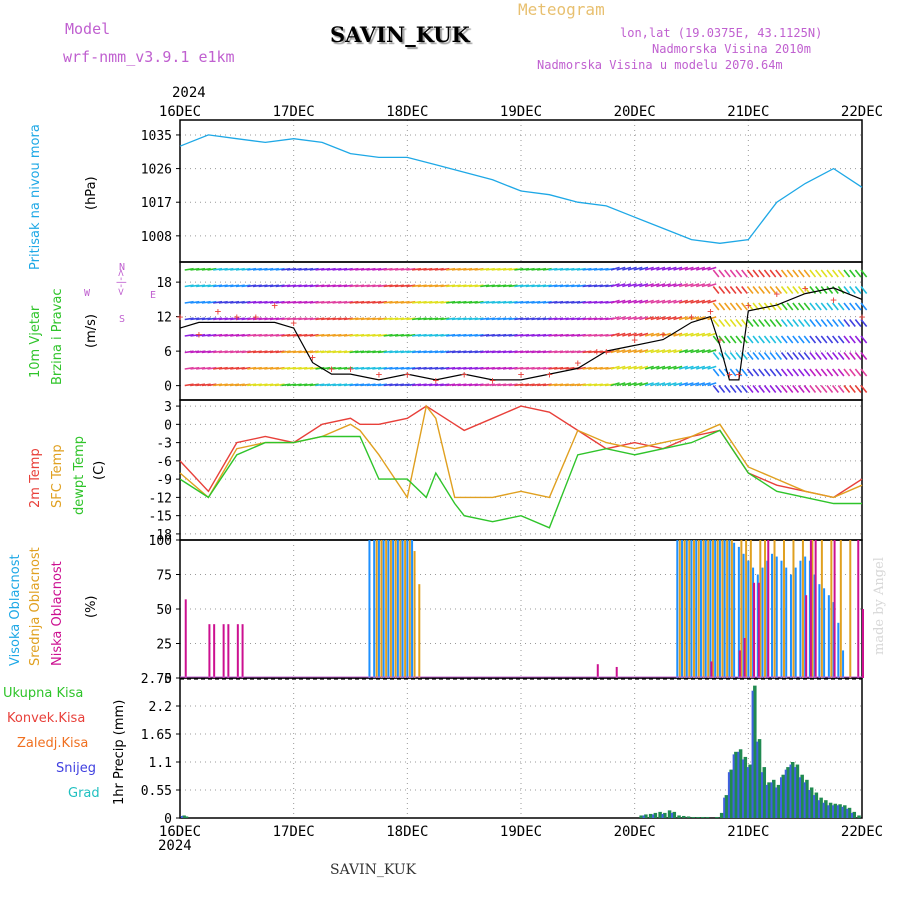 This screenshot has height=900, width=900. Describe the element at coordinates (76, 768) in the screenshot. I see `legend-snow: Snijeg` at that location.